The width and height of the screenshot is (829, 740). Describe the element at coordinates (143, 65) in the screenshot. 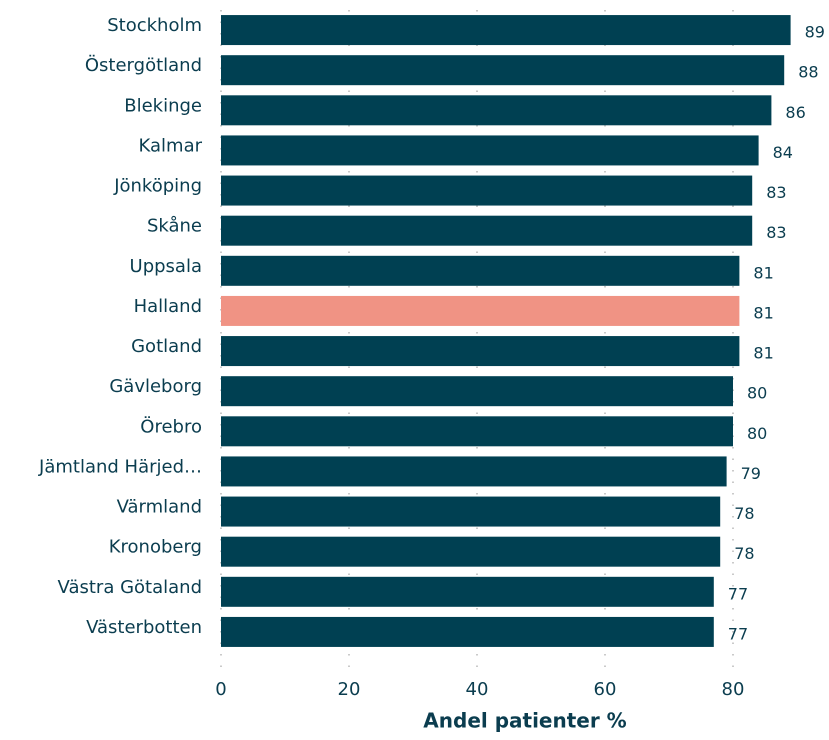

I see `y-tick-label: Östergötland` at that location.